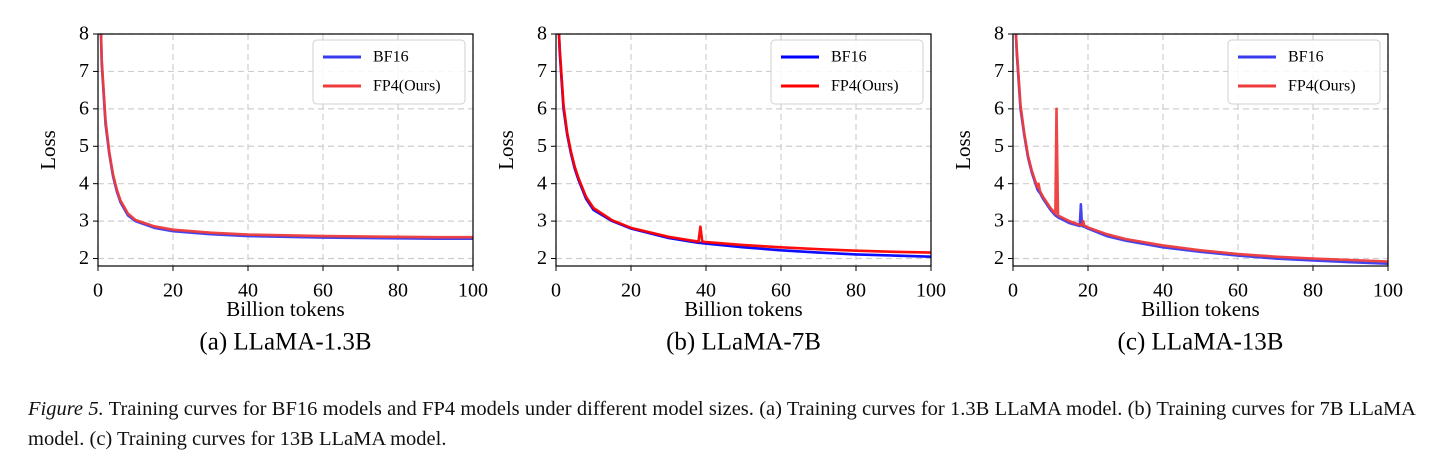  I want to click on subplot-title: (c) LLaMA-13B, so click(1201, 342).